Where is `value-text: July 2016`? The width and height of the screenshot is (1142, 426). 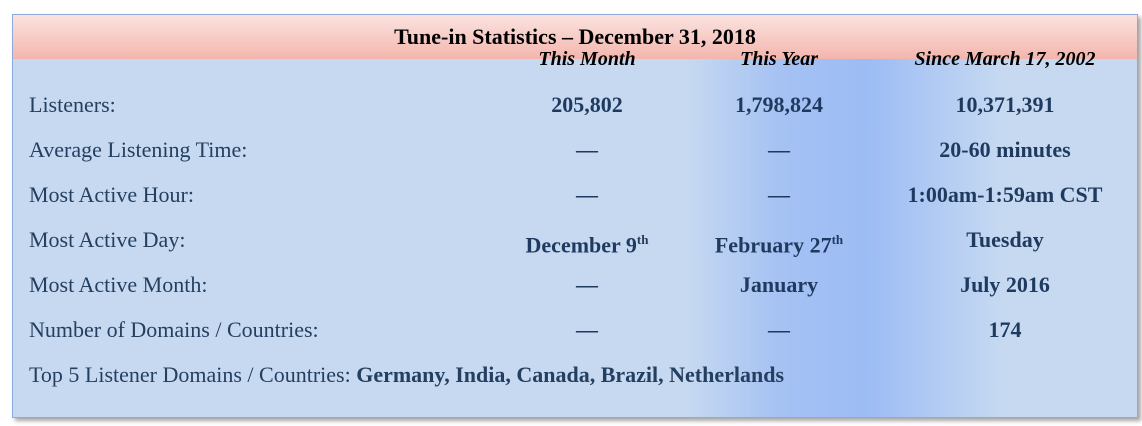
value-text: July 2016 is located at coordinates (1005, 284).